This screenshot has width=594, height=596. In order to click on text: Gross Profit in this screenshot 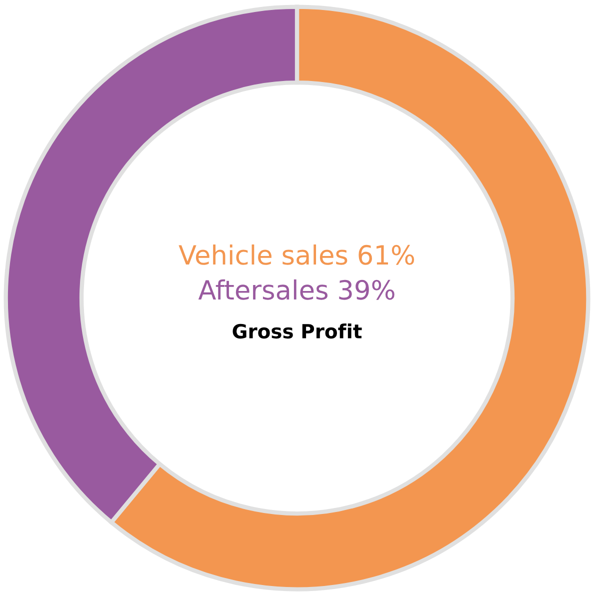, I will do `click(297, 331)`.